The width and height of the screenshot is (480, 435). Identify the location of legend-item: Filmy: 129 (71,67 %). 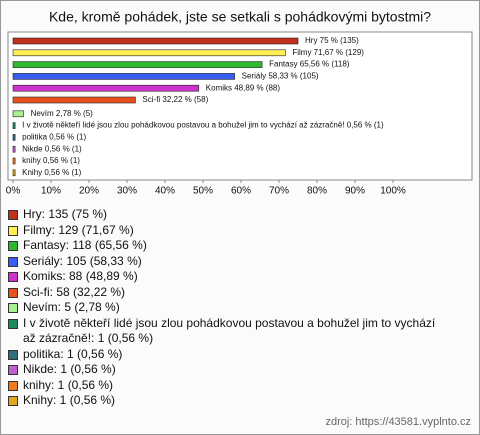
(228, 231).